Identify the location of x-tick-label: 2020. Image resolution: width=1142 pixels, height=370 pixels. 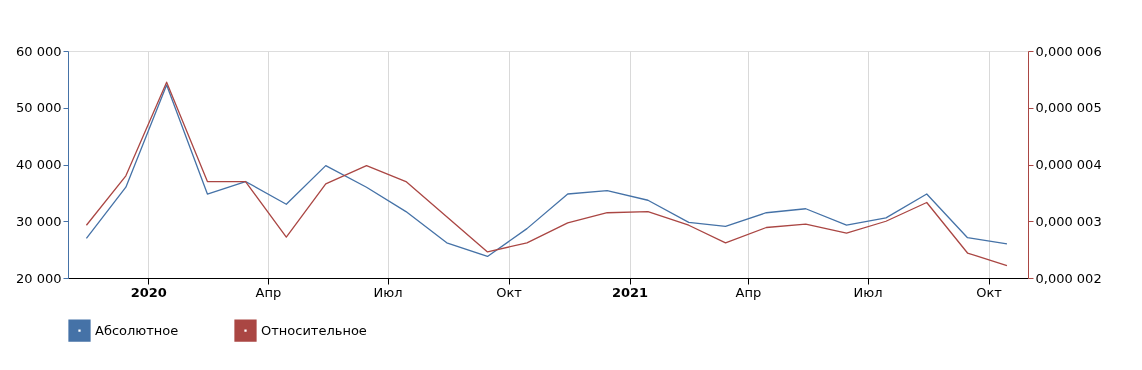
(148, 292).